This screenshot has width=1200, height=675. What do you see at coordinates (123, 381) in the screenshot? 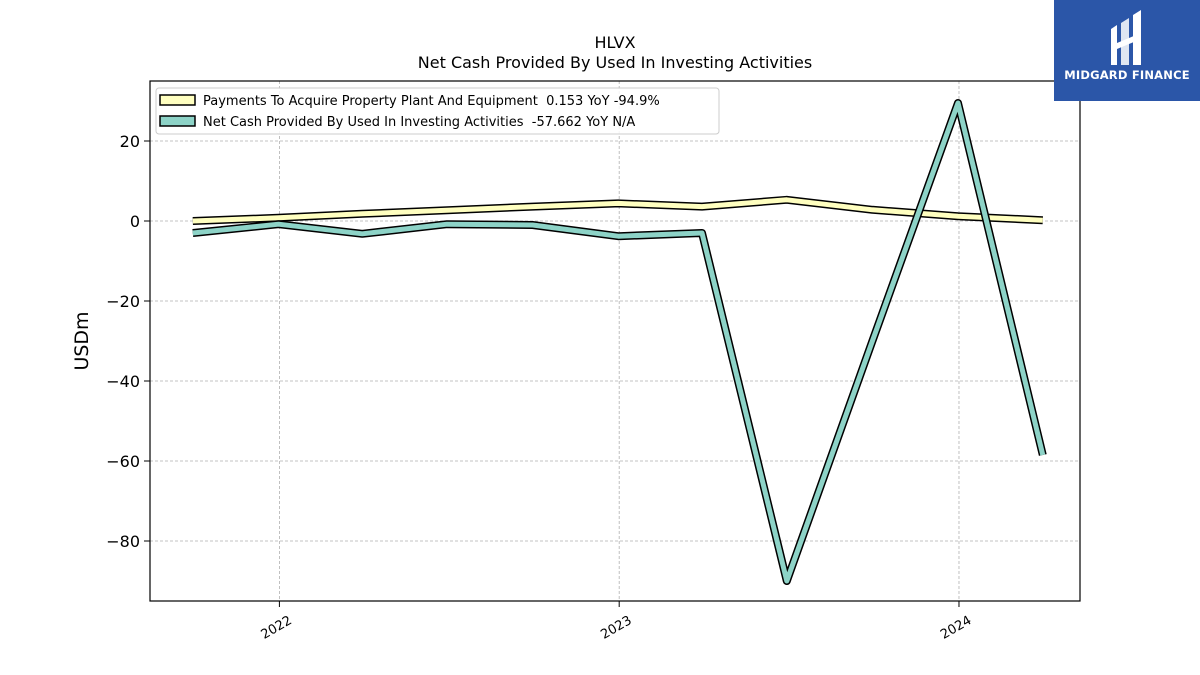
I see `y-tick-label: −40` at bounding box center [123, 381].